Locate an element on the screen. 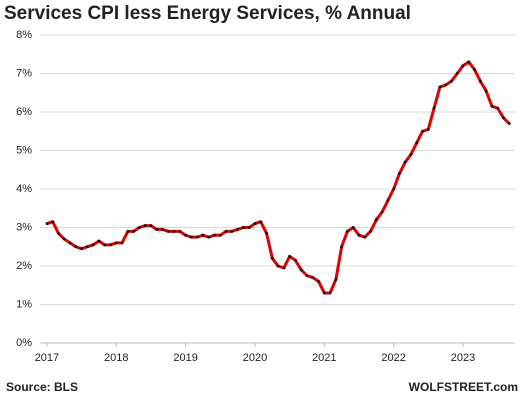  source: Source: BLS is located at coordinates (42, 387).